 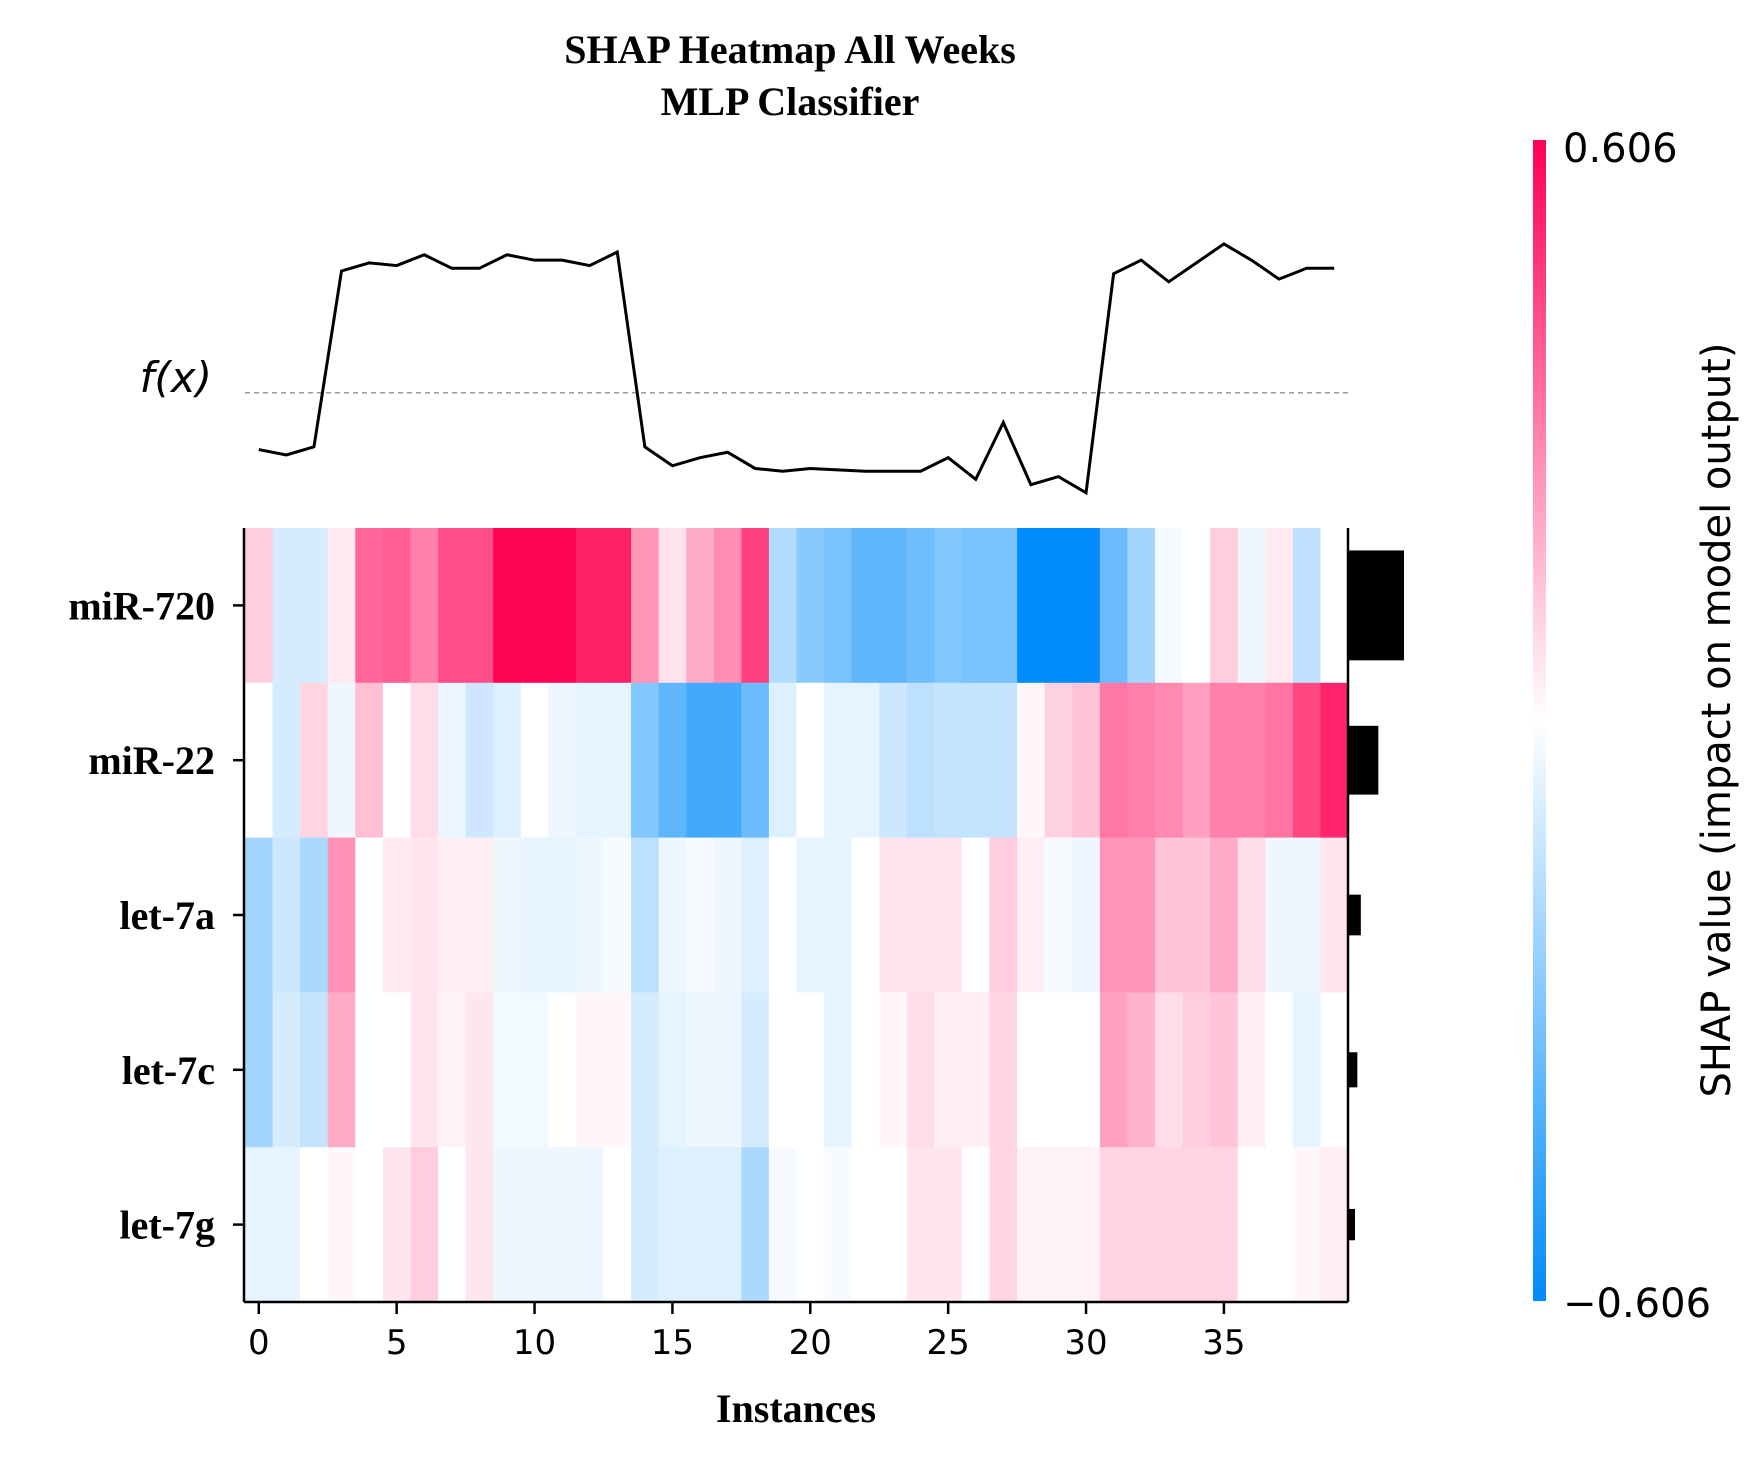 What do you see at coordinates (151, 760) in the screenshot?
I see `y-tick-label: miR-22` at bounding box center [151, 760].